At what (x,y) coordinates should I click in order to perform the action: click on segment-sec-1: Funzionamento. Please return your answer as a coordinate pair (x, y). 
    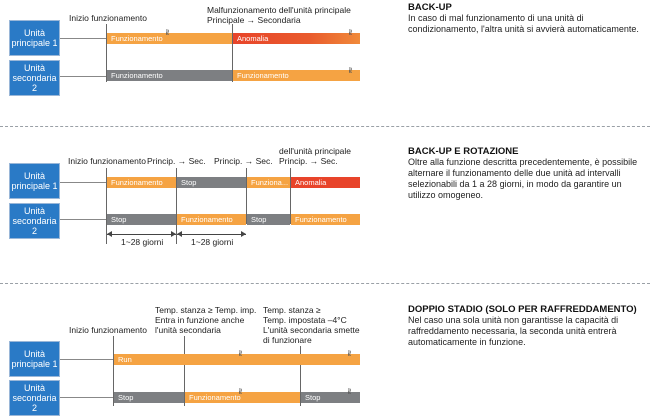
    Looking at the image, I should click on (169, 75).